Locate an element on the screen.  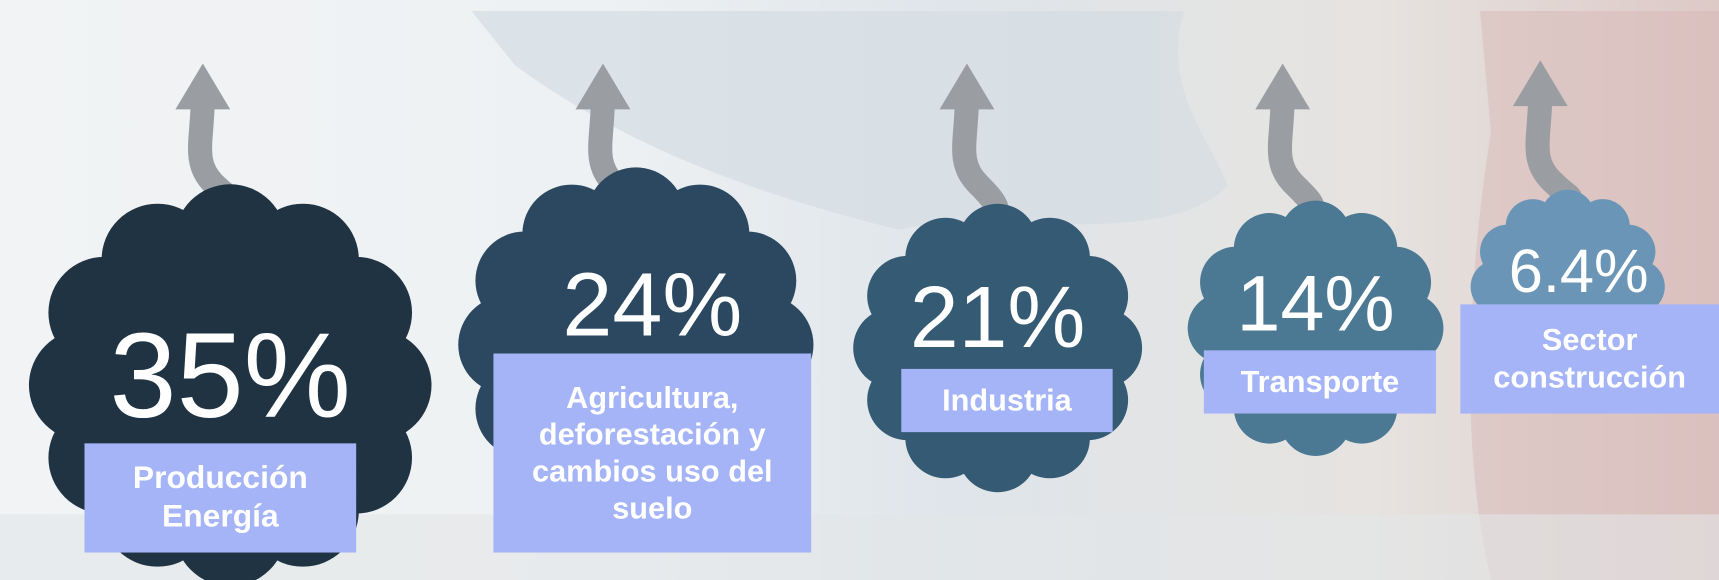
percent-text: 21% is located at coordinates (998, 317).